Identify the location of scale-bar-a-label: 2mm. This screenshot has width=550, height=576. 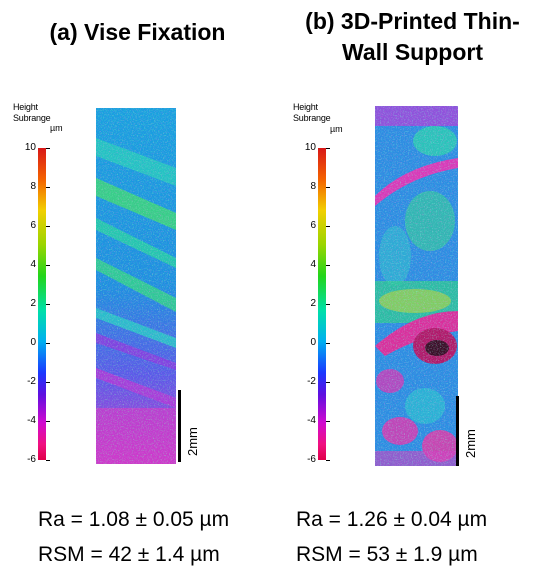
(192, 441).